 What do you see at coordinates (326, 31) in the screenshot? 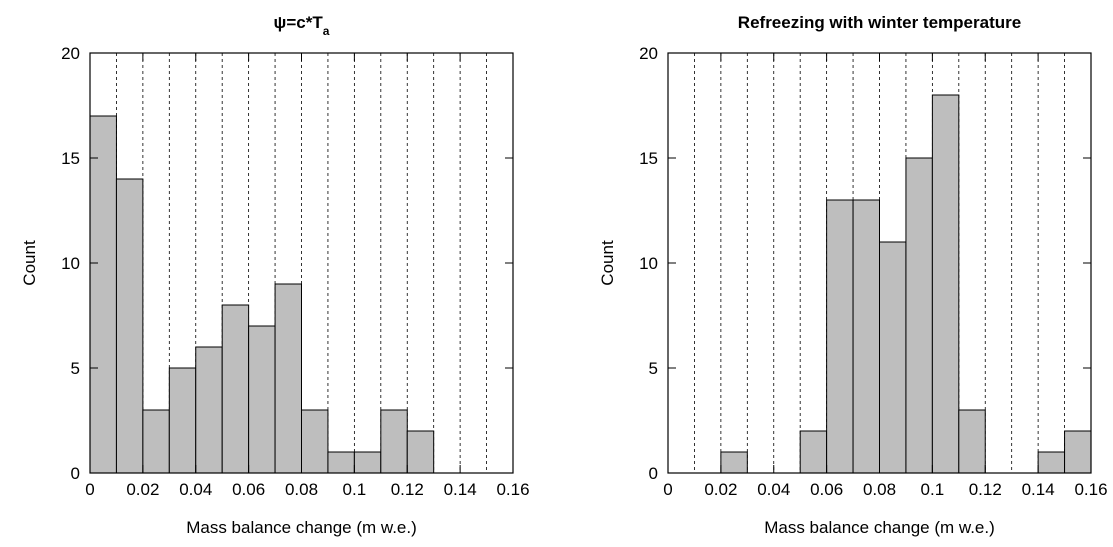
I see `title-subscript: a` at bounding box center [326, 31].